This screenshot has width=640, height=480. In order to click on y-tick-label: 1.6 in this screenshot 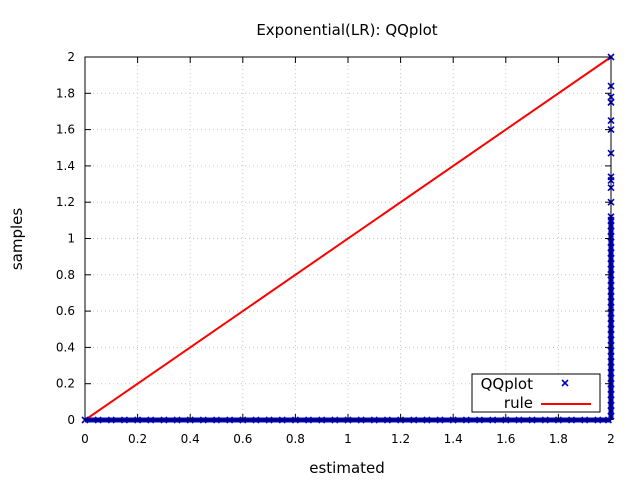, I will do `click(65, 130)`.